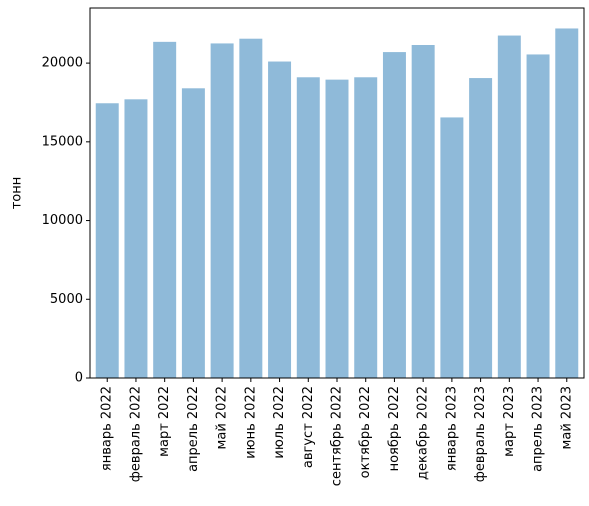 Image resolution: width=589 pixels, height=506 pixels. What do you see at coordinates (365, 432) in the screenshot?
I see `x-tick-label-9: октябрь 2022` at bounding box center [365, 432].